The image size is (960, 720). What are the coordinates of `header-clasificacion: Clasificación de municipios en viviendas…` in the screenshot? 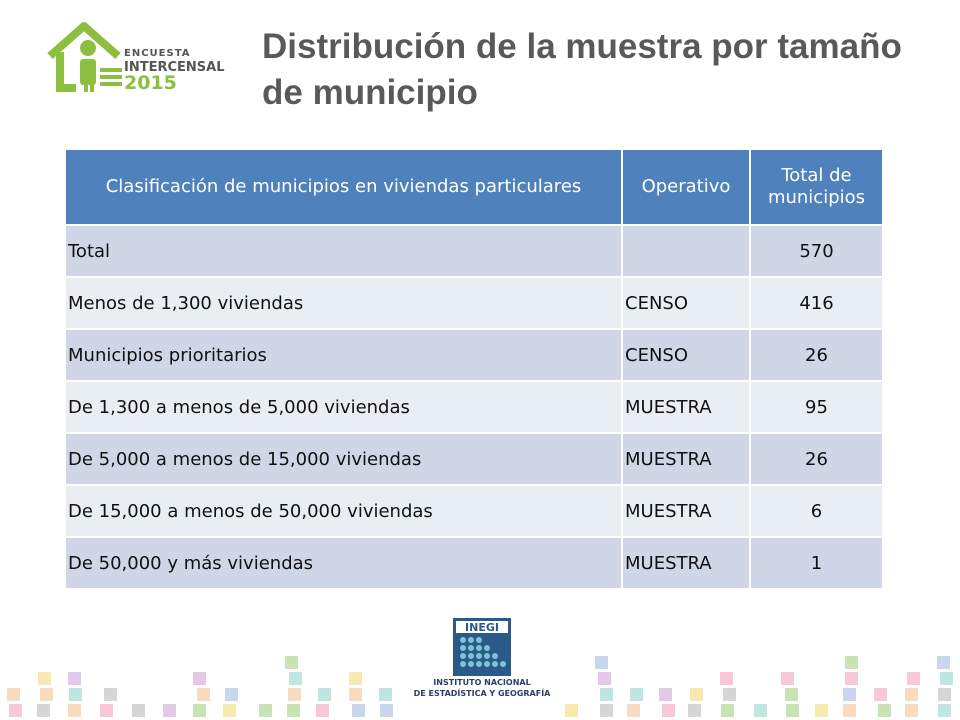 It's located at (343, 187).